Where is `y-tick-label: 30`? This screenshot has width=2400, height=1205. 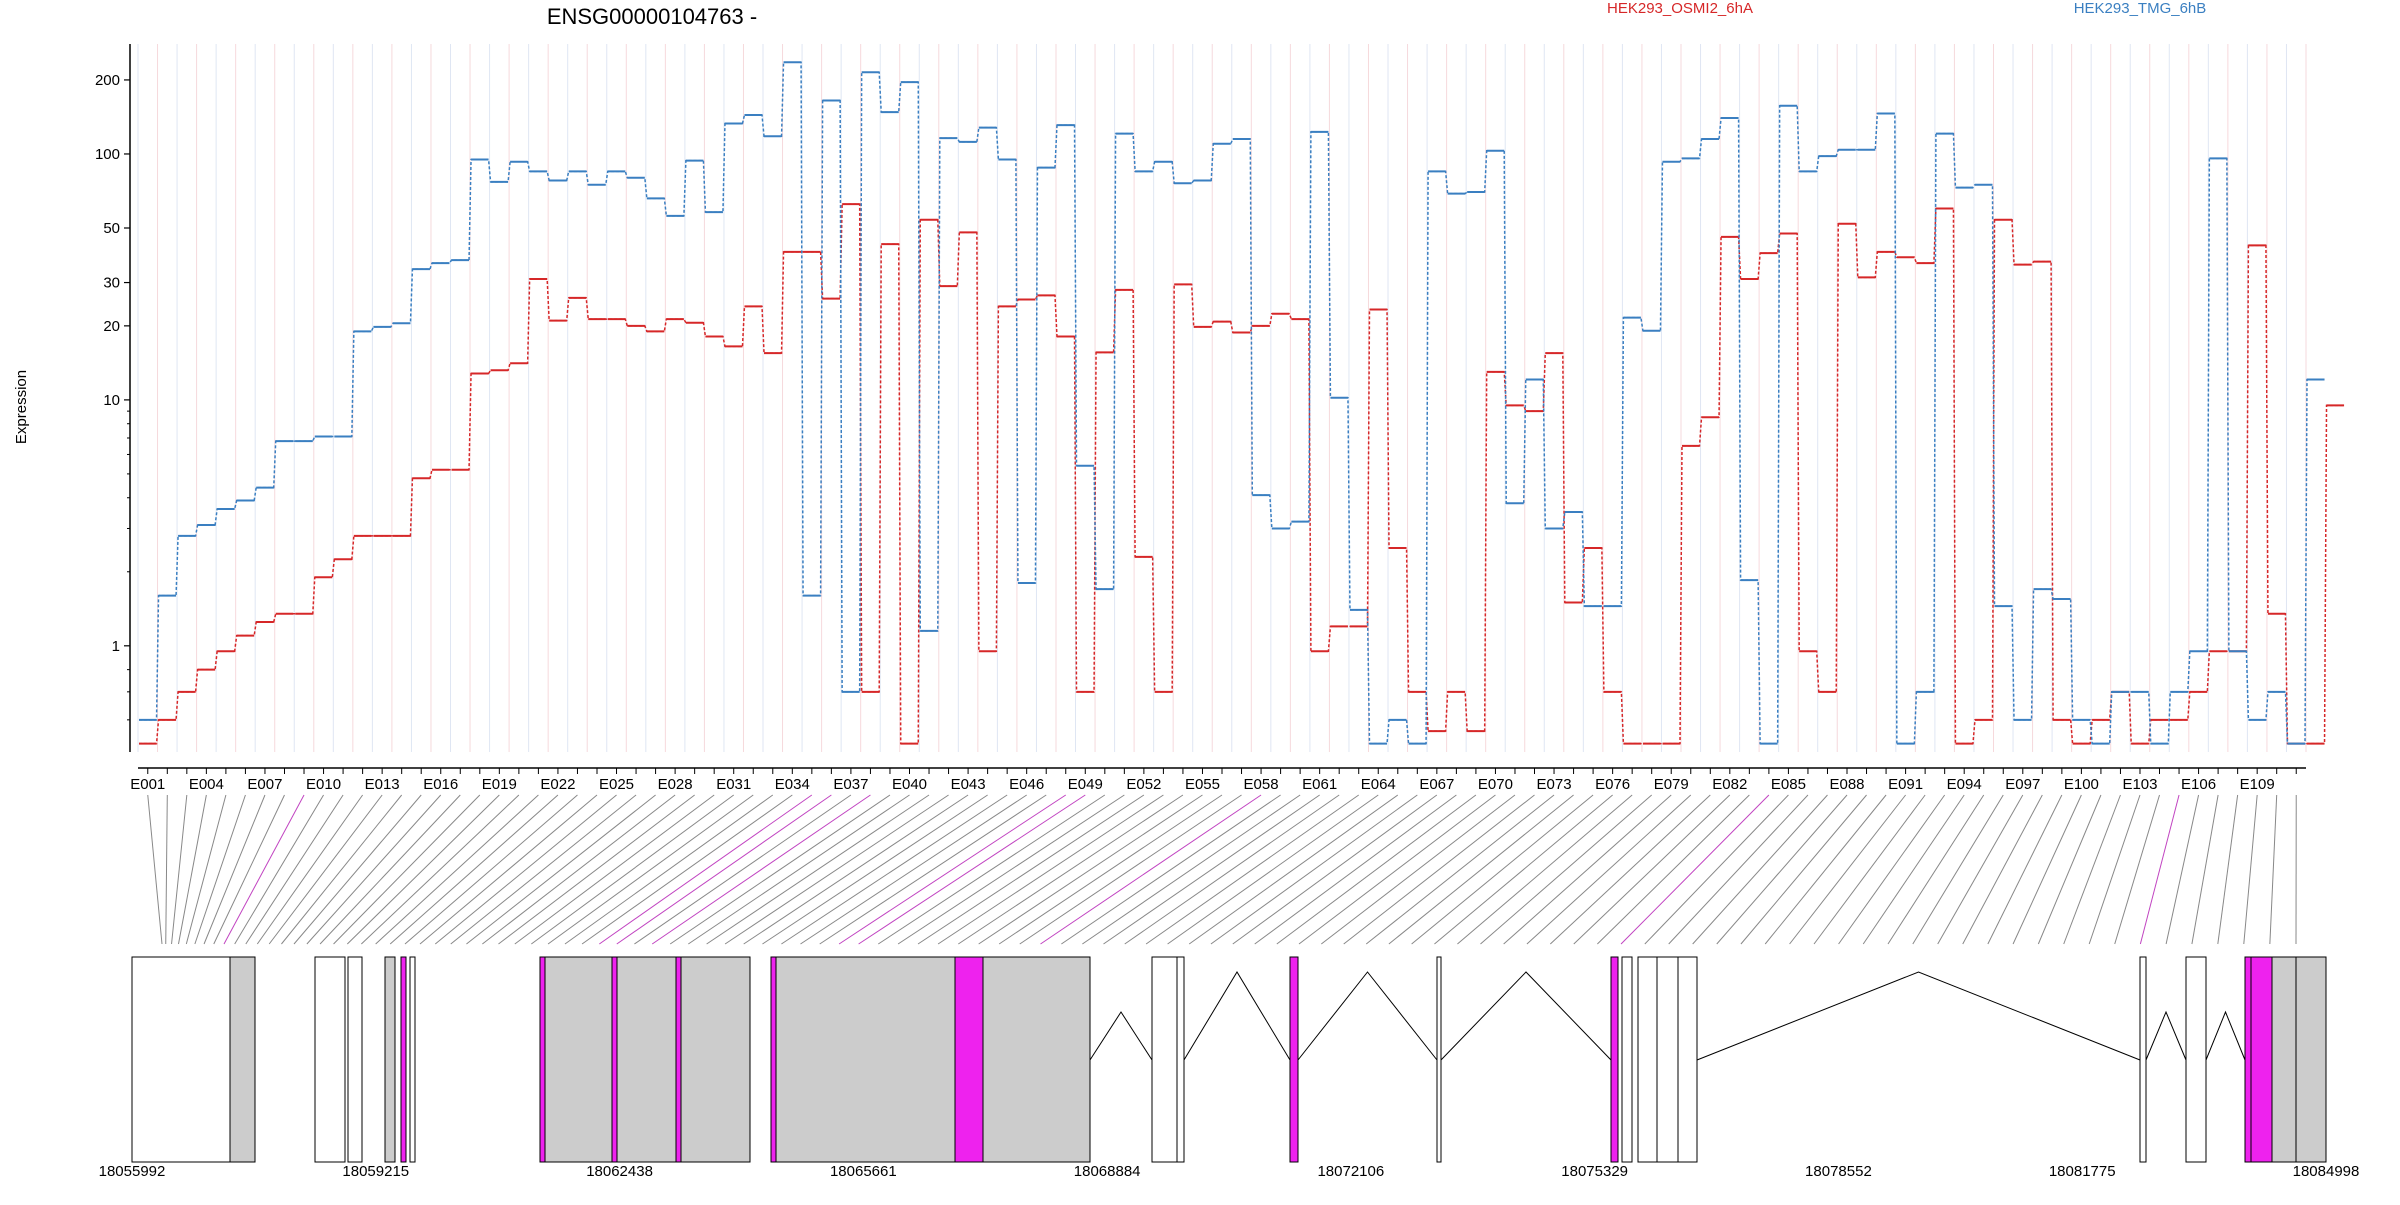
y-tick-label: 30 is located at coordinates (111, 283).